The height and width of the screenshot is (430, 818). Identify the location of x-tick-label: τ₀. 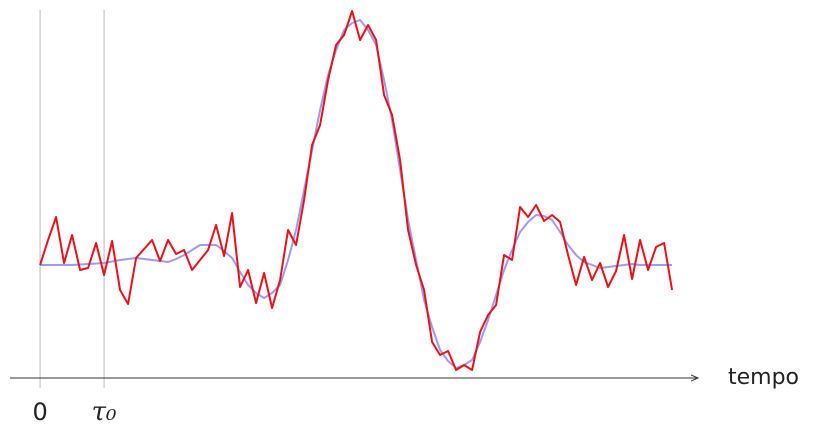
(104, 412).